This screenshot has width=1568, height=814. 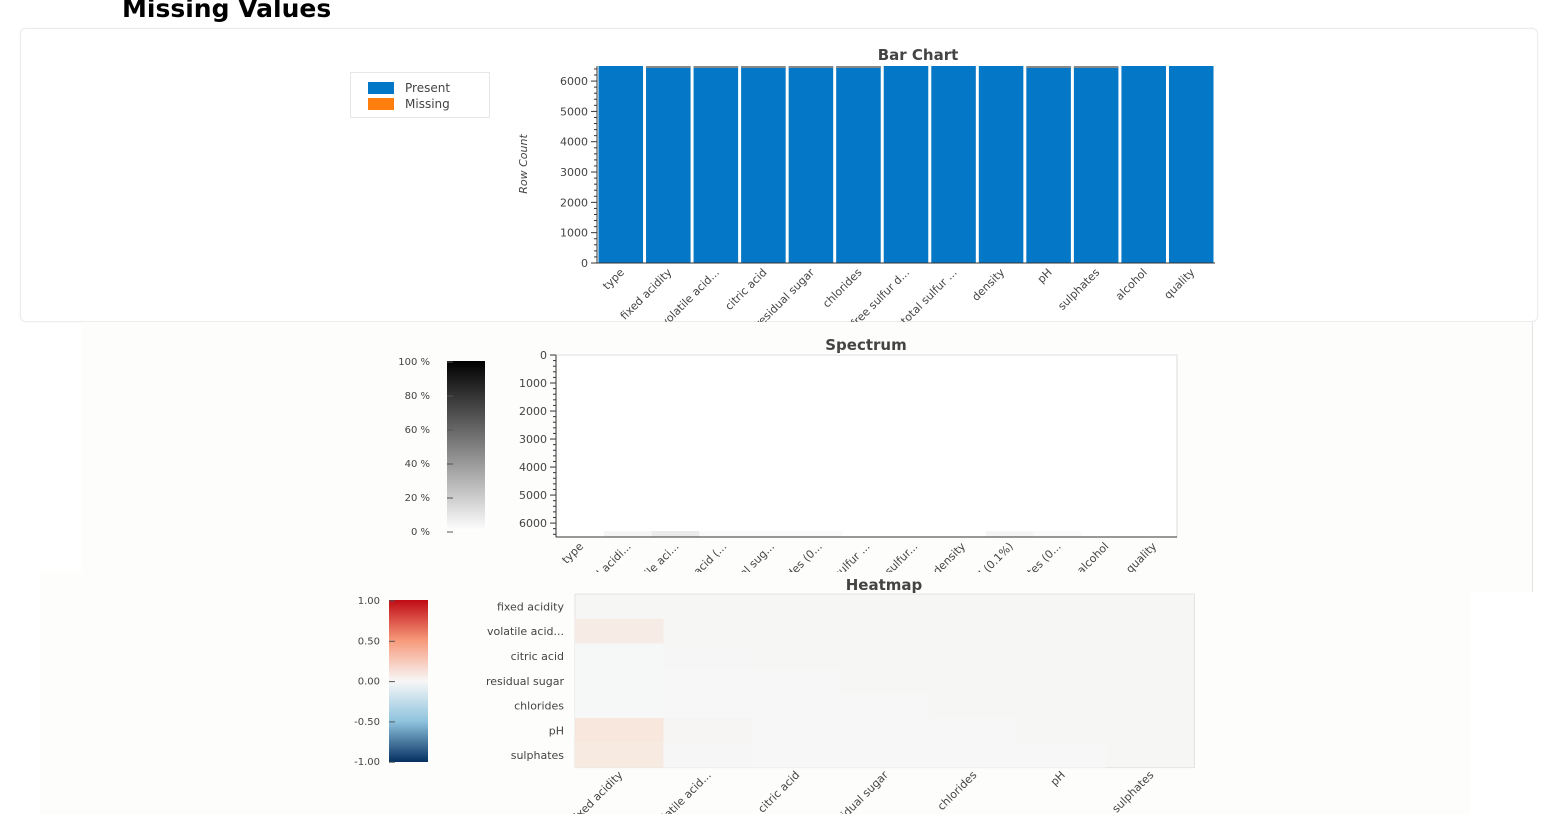 I want to click on bar-y-tick-label: 5000, so click(x=574, y=111).